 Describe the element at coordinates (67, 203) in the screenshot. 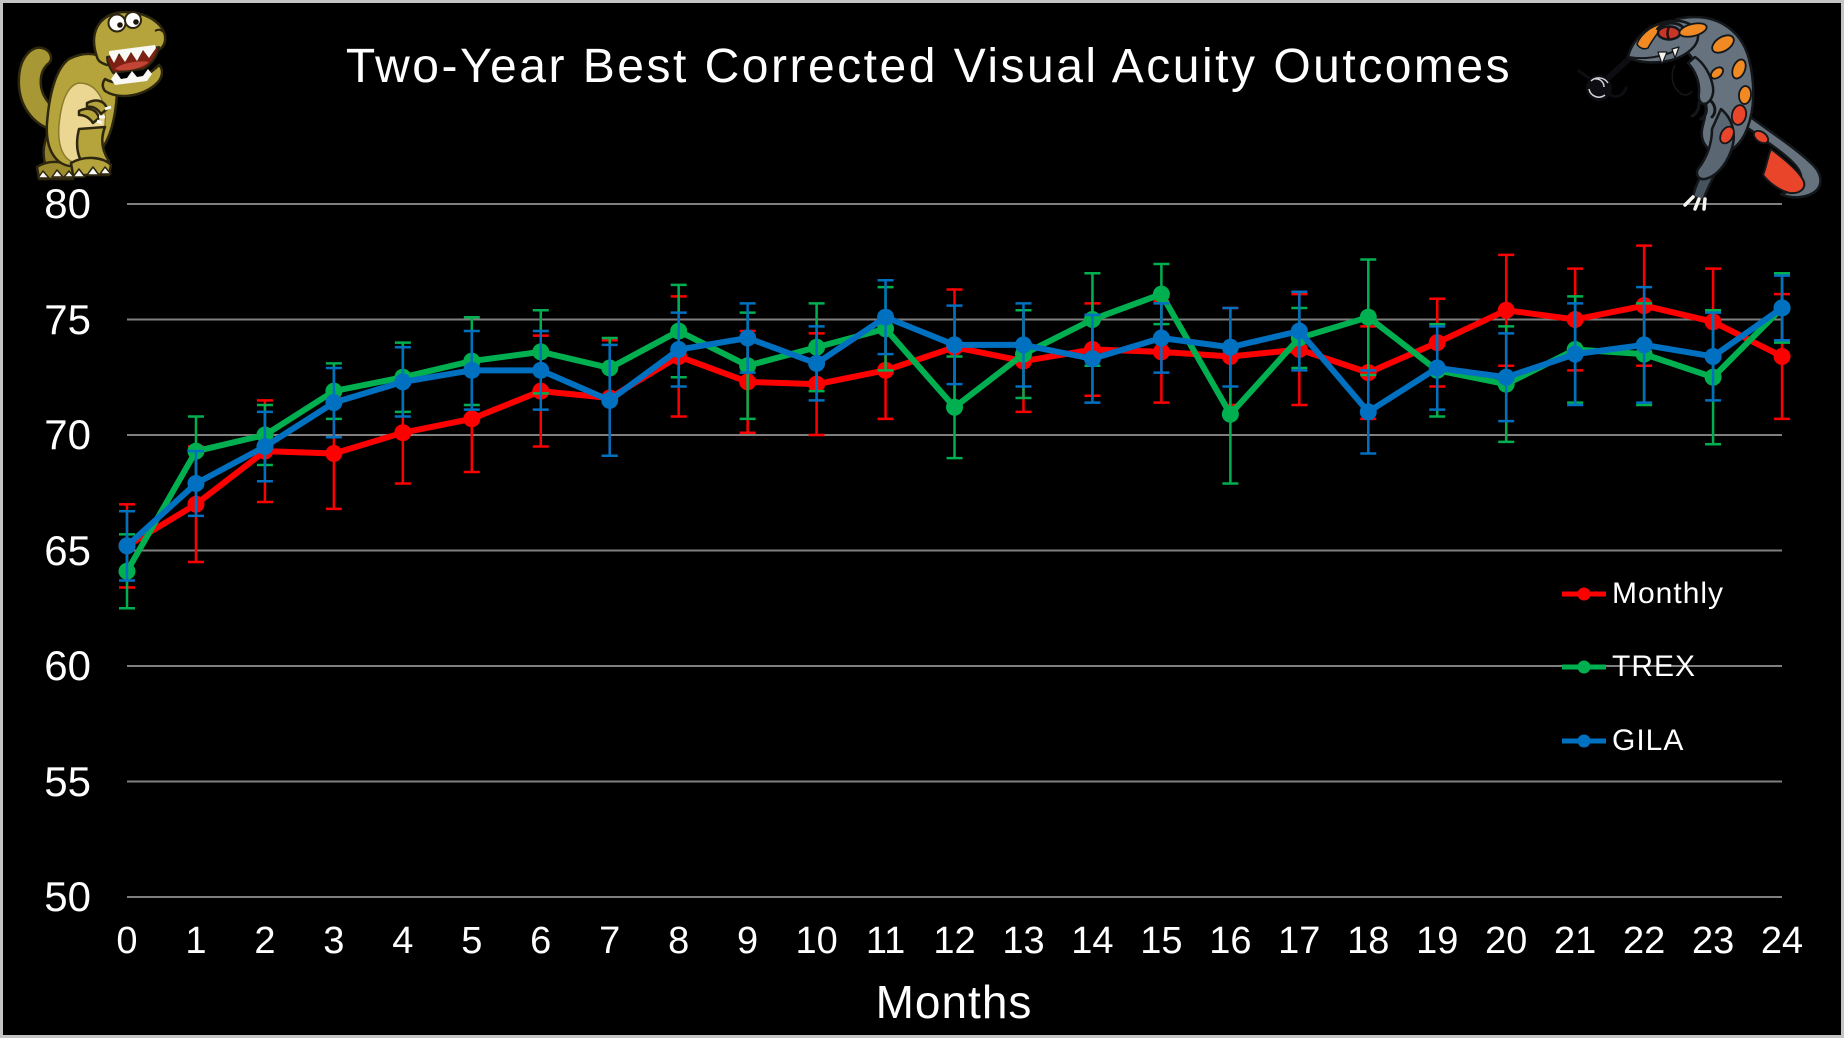

I see `y-tick-label: 80` at that location.